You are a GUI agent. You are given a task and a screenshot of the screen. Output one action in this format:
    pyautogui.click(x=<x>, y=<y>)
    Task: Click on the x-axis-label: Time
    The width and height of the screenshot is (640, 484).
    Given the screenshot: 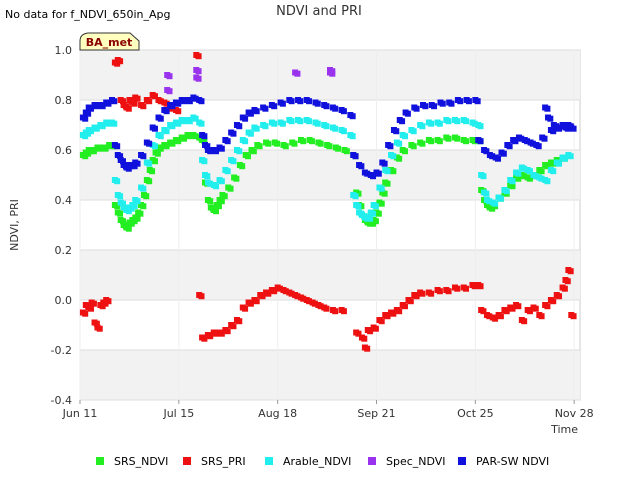 What is the action you would take?
    pyautogui.click(x=564, y=429)
    